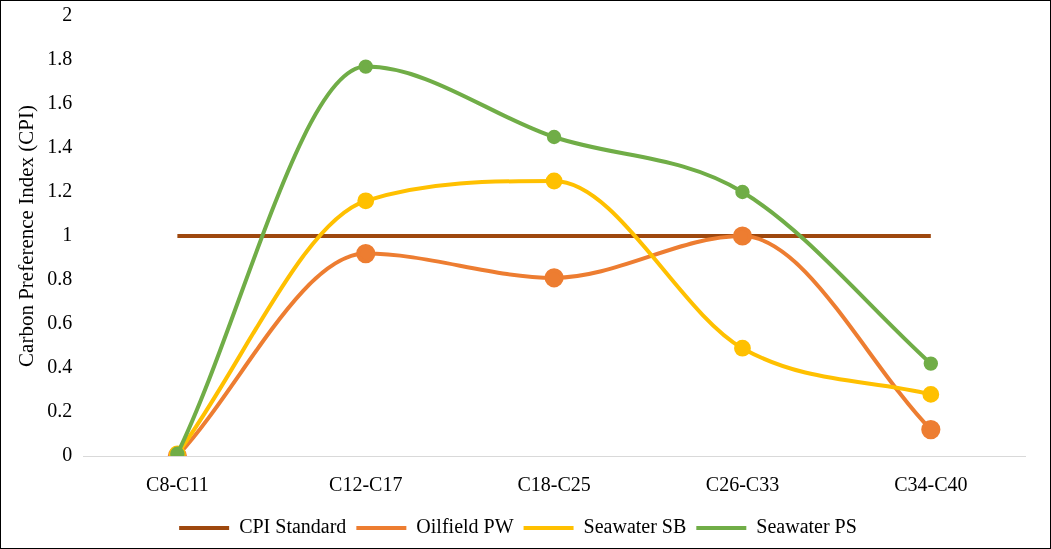 This screenshot has width=1051, height=549. I want to click on x-tick-label: C18-C25, so click(554, 484).